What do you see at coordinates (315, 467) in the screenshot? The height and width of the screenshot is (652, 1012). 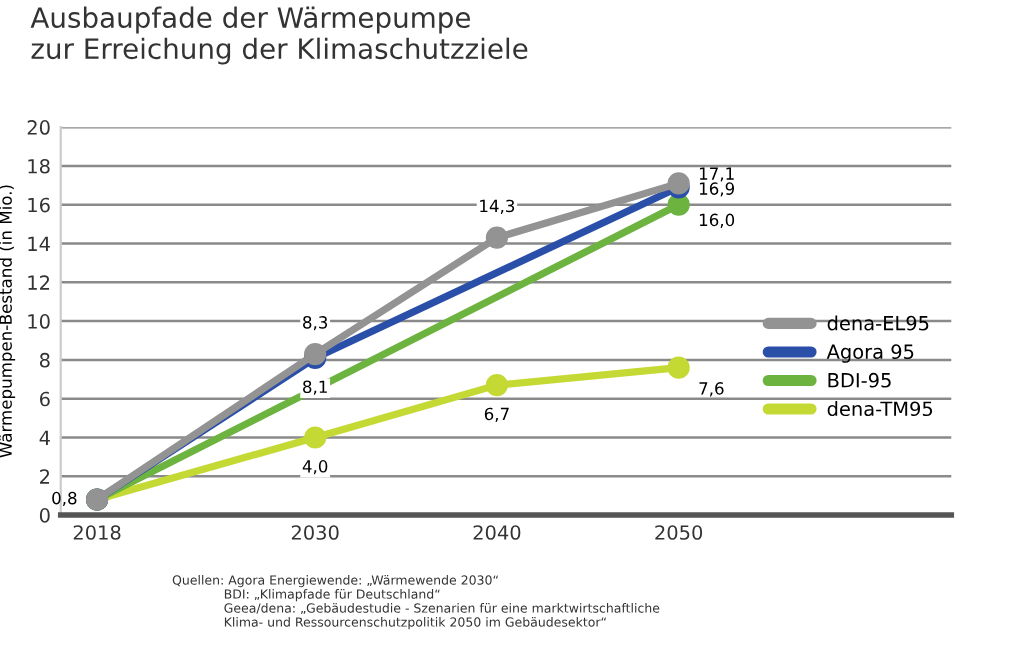 I see `data-label: 4,0` at bounding box center [315, 467].